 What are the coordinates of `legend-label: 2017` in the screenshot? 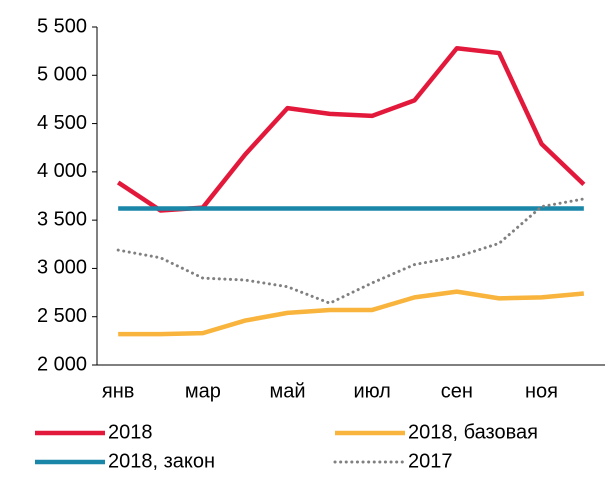 It's located at (430, 461).